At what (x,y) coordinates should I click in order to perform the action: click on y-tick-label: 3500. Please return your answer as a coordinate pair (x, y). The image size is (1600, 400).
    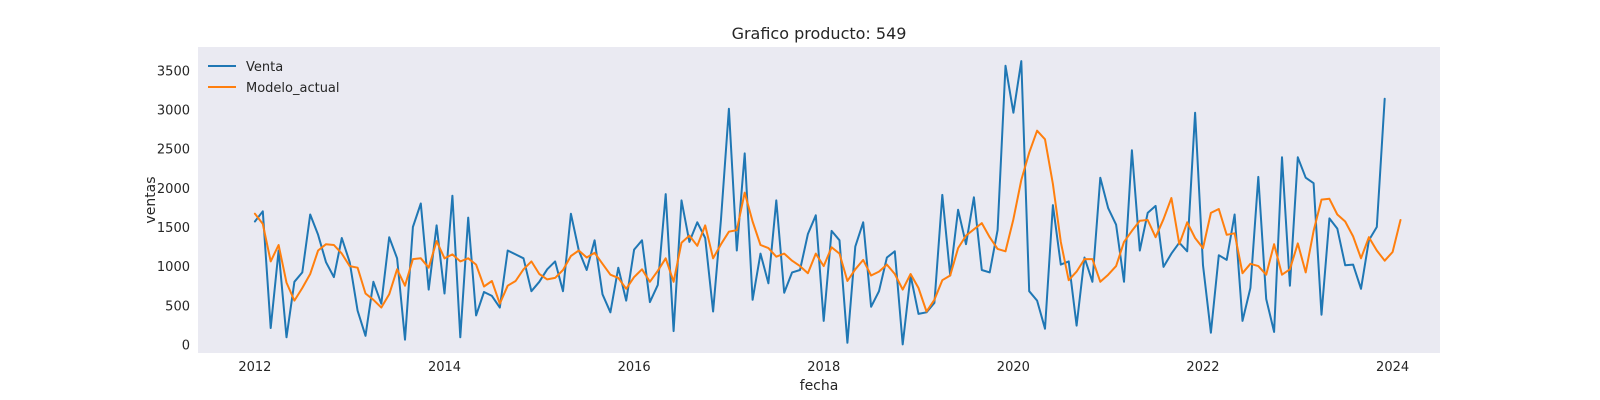
    Looking at the image, I should click on (173, 71).